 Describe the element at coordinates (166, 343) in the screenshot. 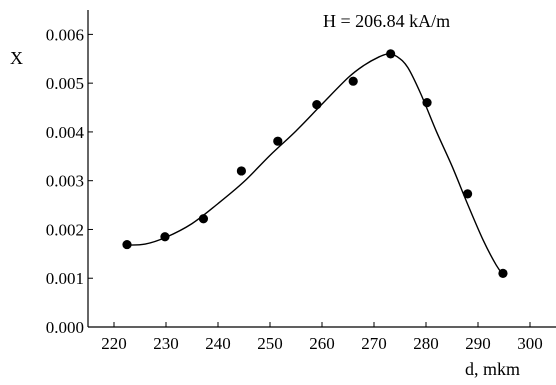

I see `x-tick-label: 230` at that location.